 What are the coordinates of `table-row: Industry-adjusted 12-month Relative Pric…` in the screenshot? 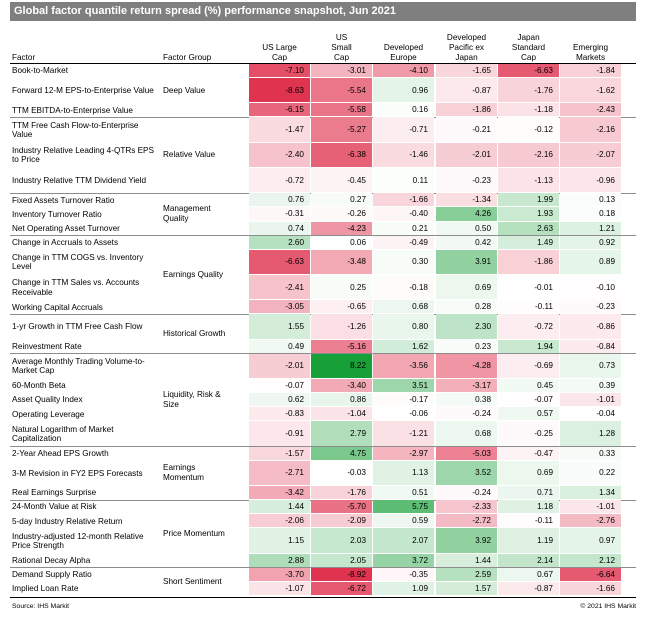 It's located at (323, 540).